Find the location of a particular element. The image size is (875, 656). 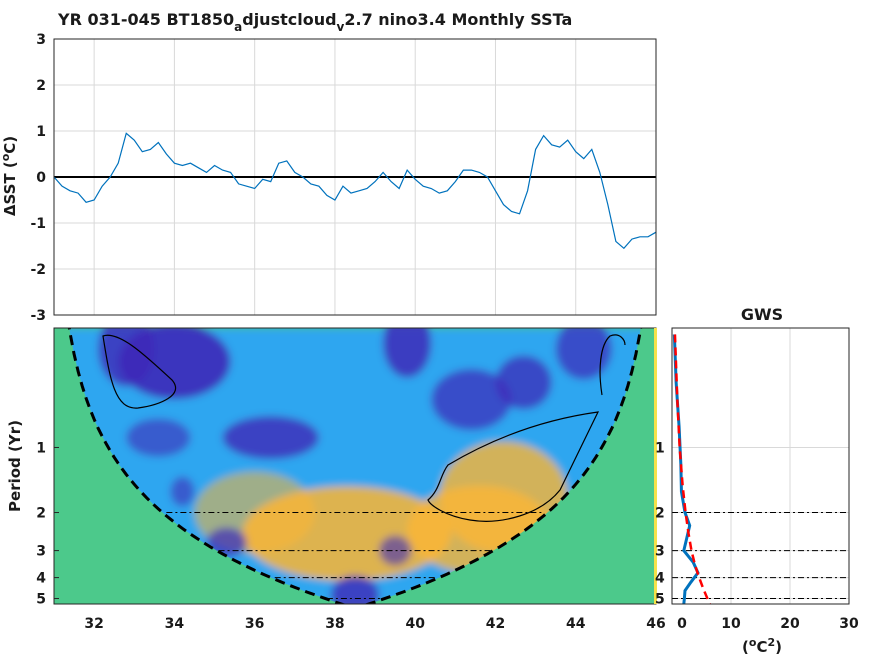

gws-ytick-label: 2 is located at coordinates (660, 514).